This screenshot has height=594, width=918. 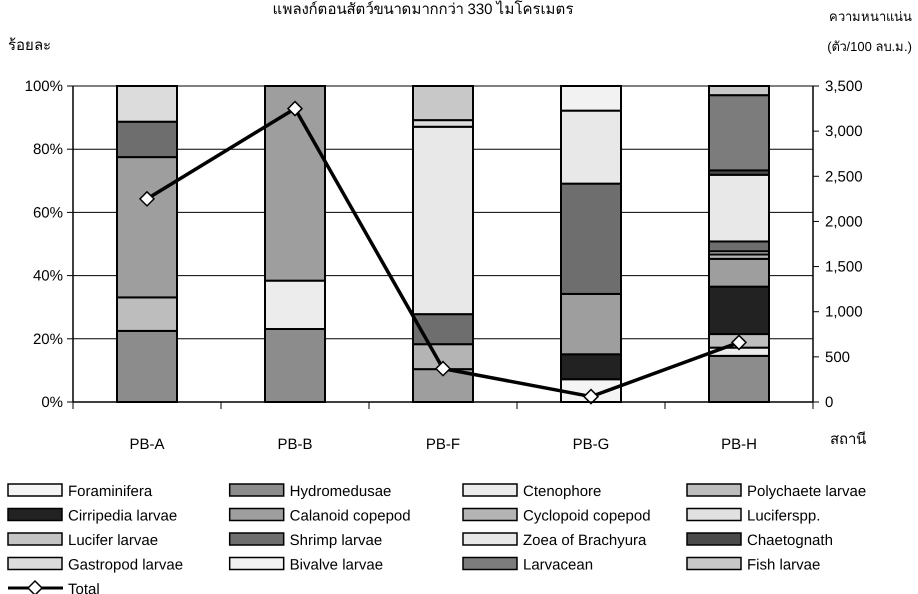 What do you see at coordinates (113, 540) in the screenshot?
I see `legend-label: Lucifer larvae` at bounding box center [113, 540].